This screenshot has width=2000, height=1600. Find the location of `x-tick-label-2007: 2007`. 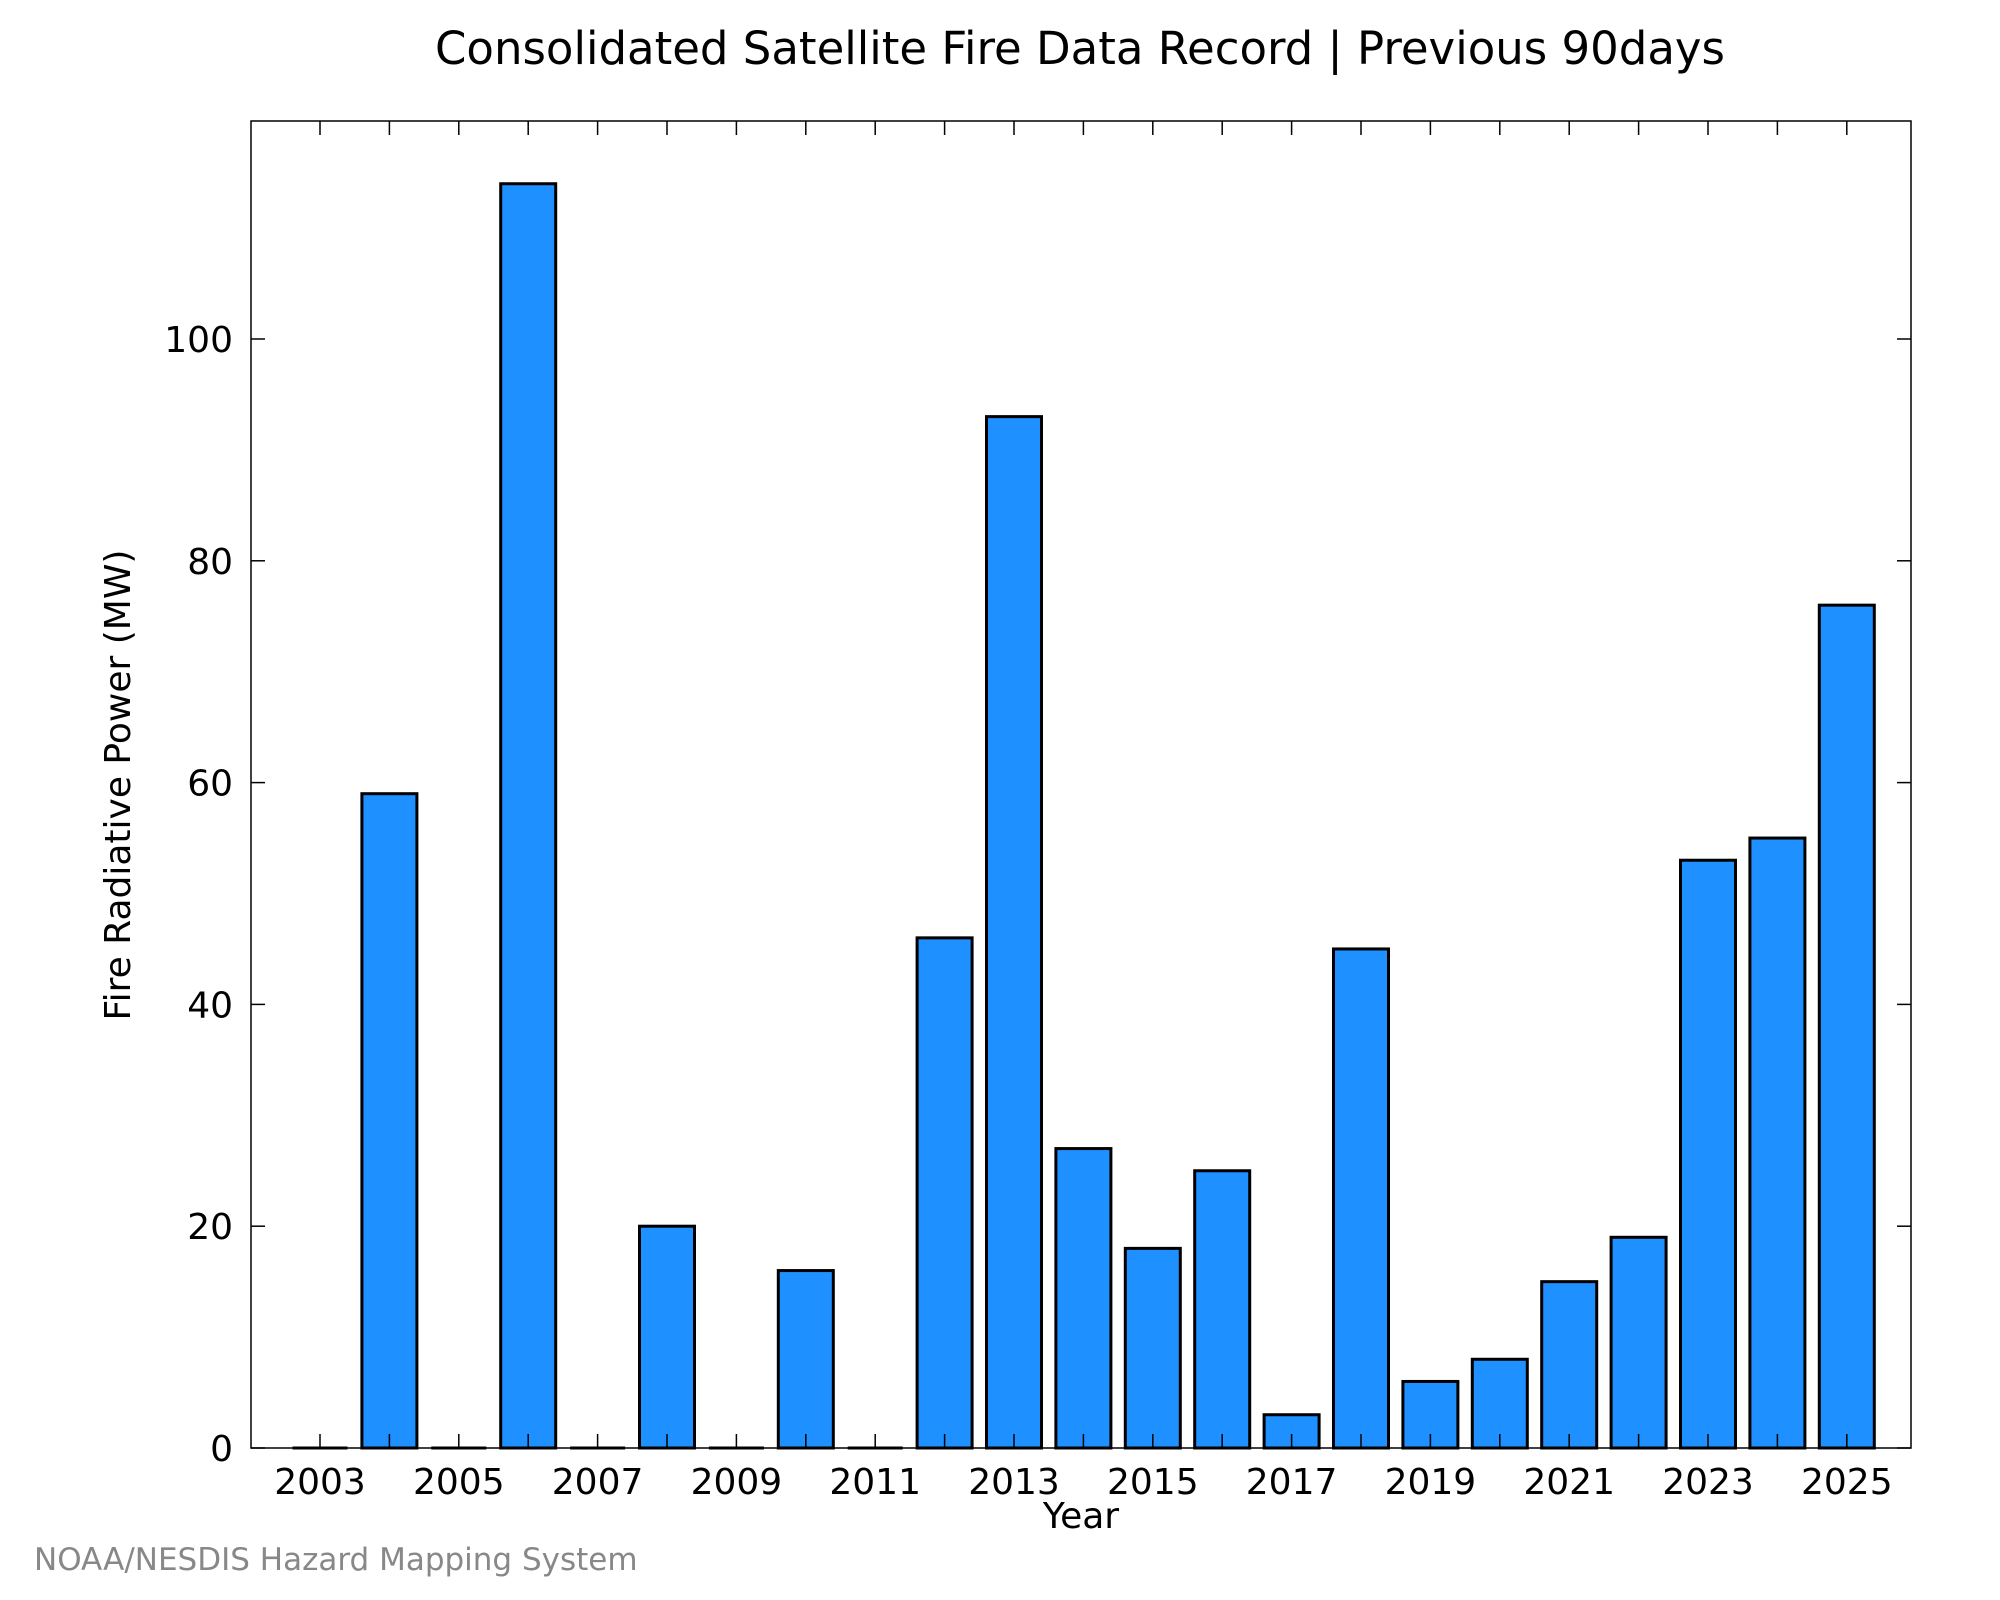

x-tick-label-2007: 2007 is located at coordinates (598, 1482).